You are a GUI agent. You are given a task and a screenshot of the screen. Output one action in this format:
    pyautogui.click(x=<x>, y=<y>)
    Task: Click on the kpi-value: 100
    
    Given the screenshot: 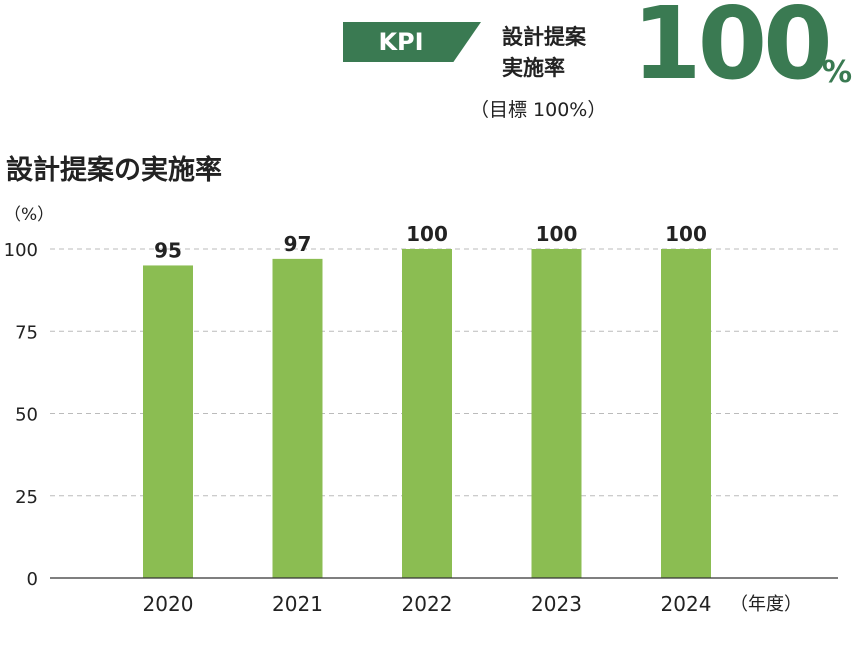 What is the action you would take?
    pyautogui.click(x=732, y=51)
    